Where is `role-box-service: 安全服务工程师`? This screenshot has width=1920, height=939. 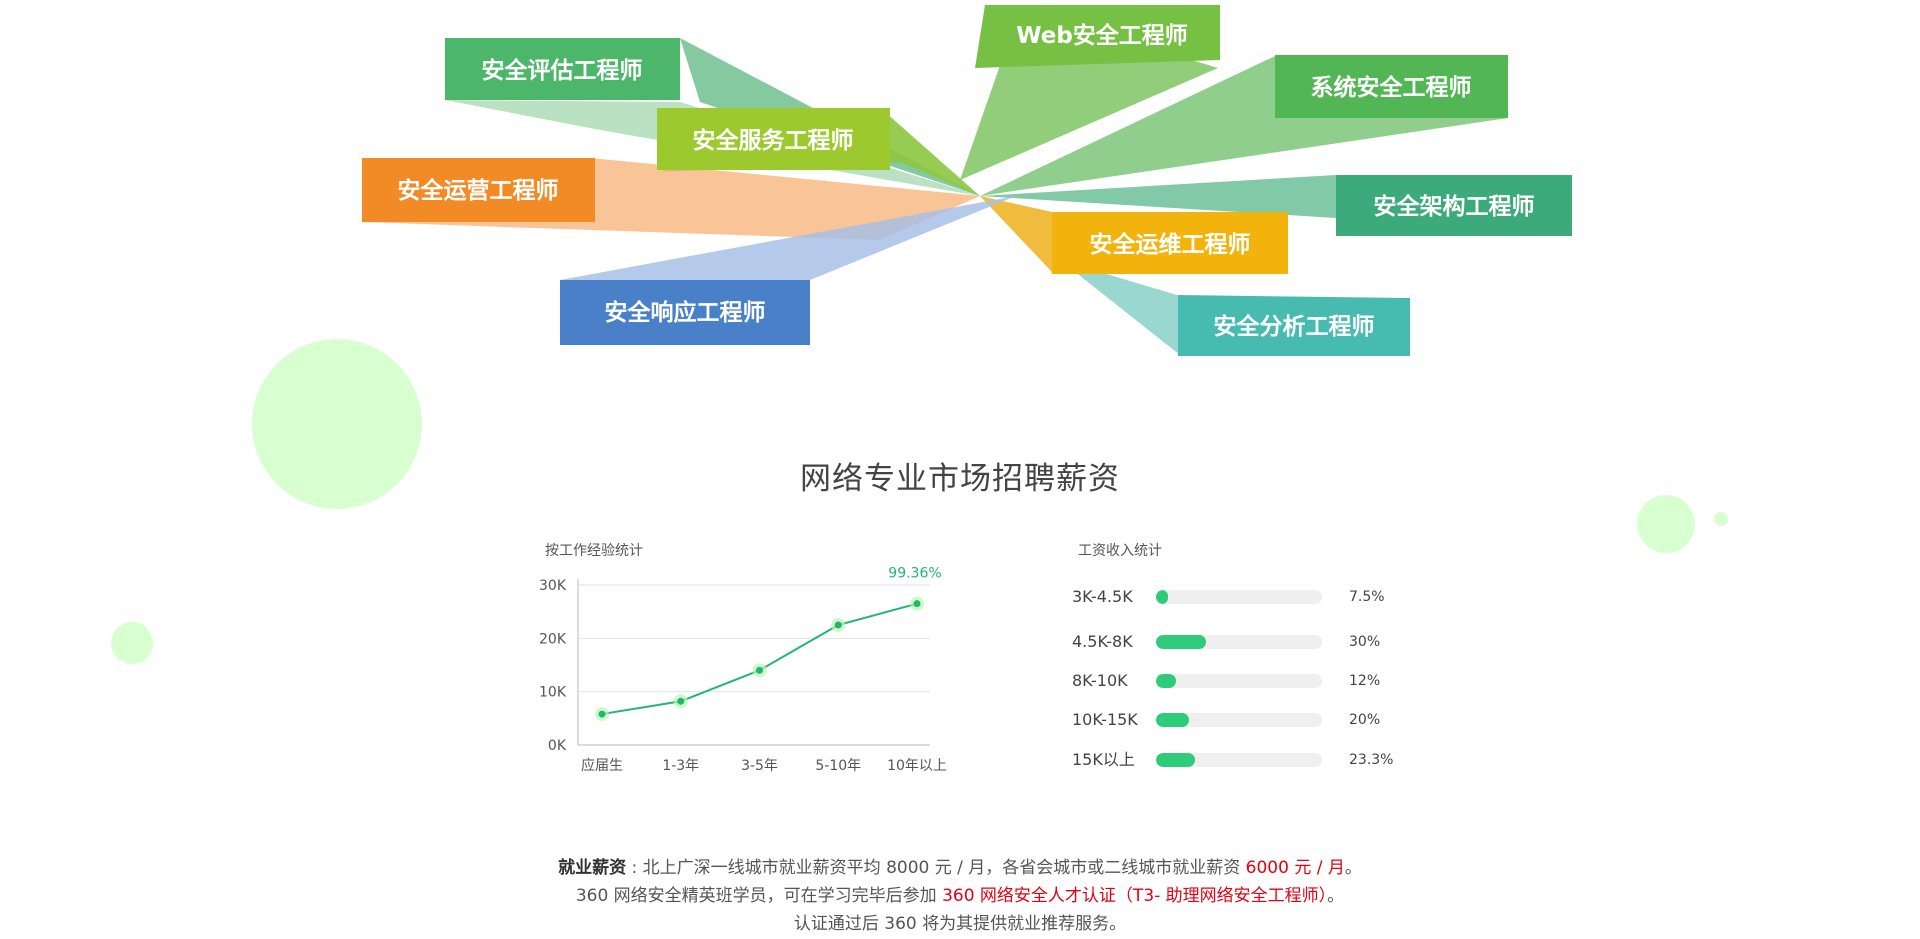 role-box-service: 安全服务工程师 is located at coordinates (773, 139).